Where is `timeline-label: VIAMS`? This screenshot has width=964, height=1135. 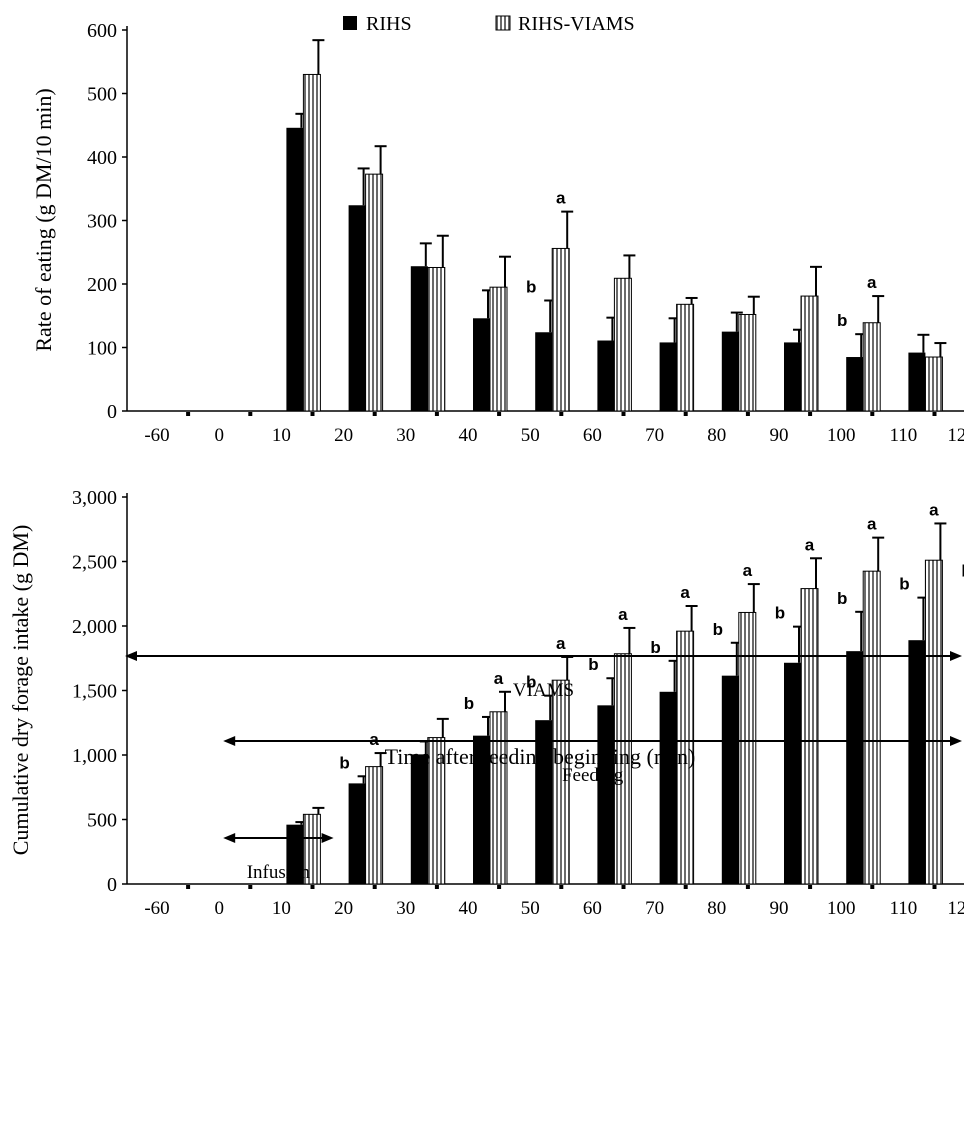
timeline-label: VIAMS is located at coordinates (543, 690).